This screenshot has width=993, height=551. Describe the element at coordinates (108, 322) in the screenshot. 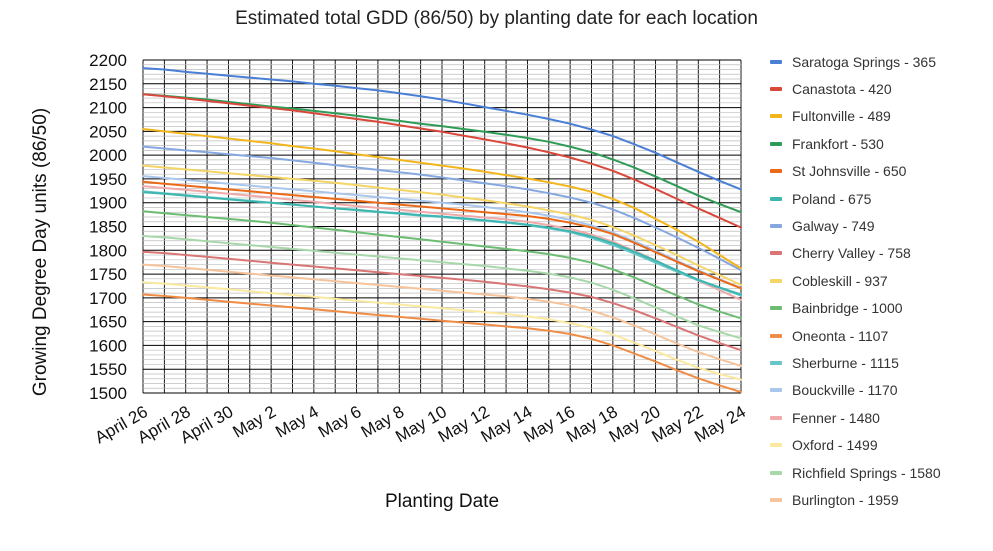

I see `y-tick-label: 1650` at that location.